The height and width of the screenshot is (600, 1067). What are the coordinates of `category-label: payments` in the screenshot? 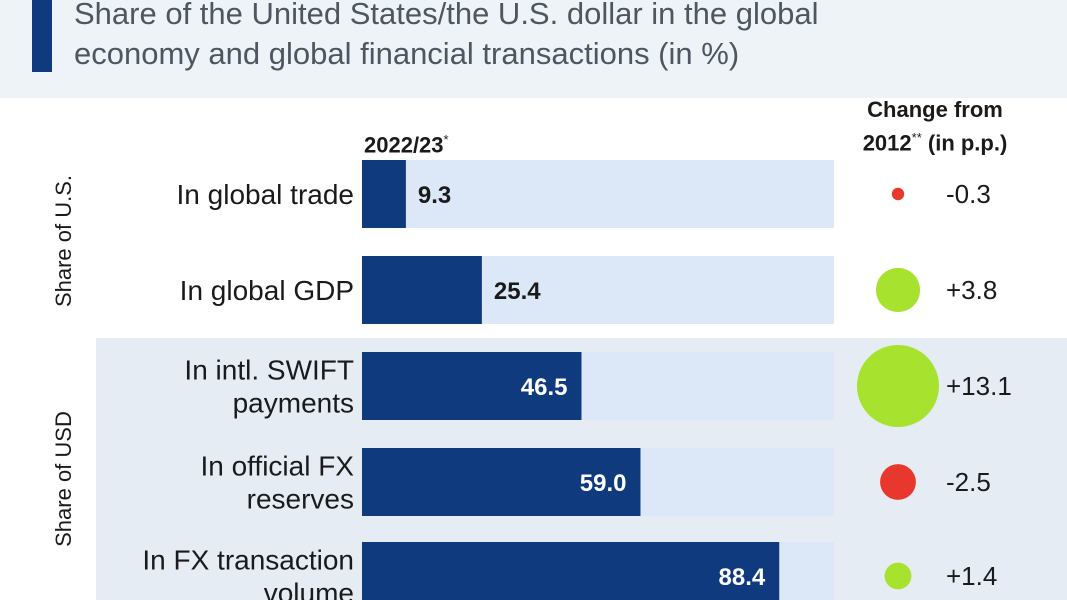 It's located at (293, 403).